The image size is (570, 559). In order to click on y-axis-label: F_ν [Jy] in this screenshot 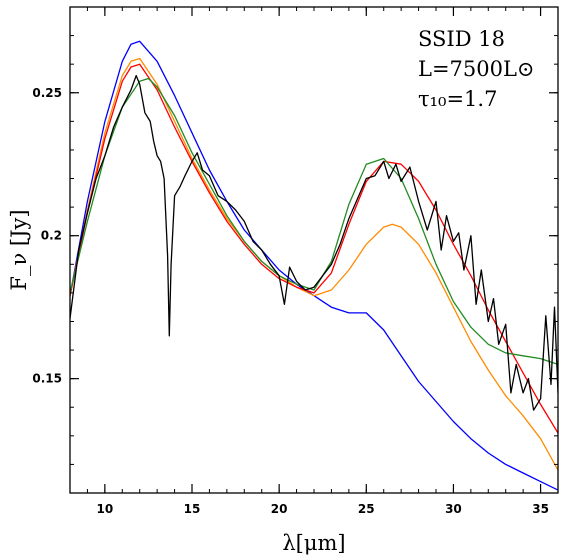, I will do `click(19, 249)`.